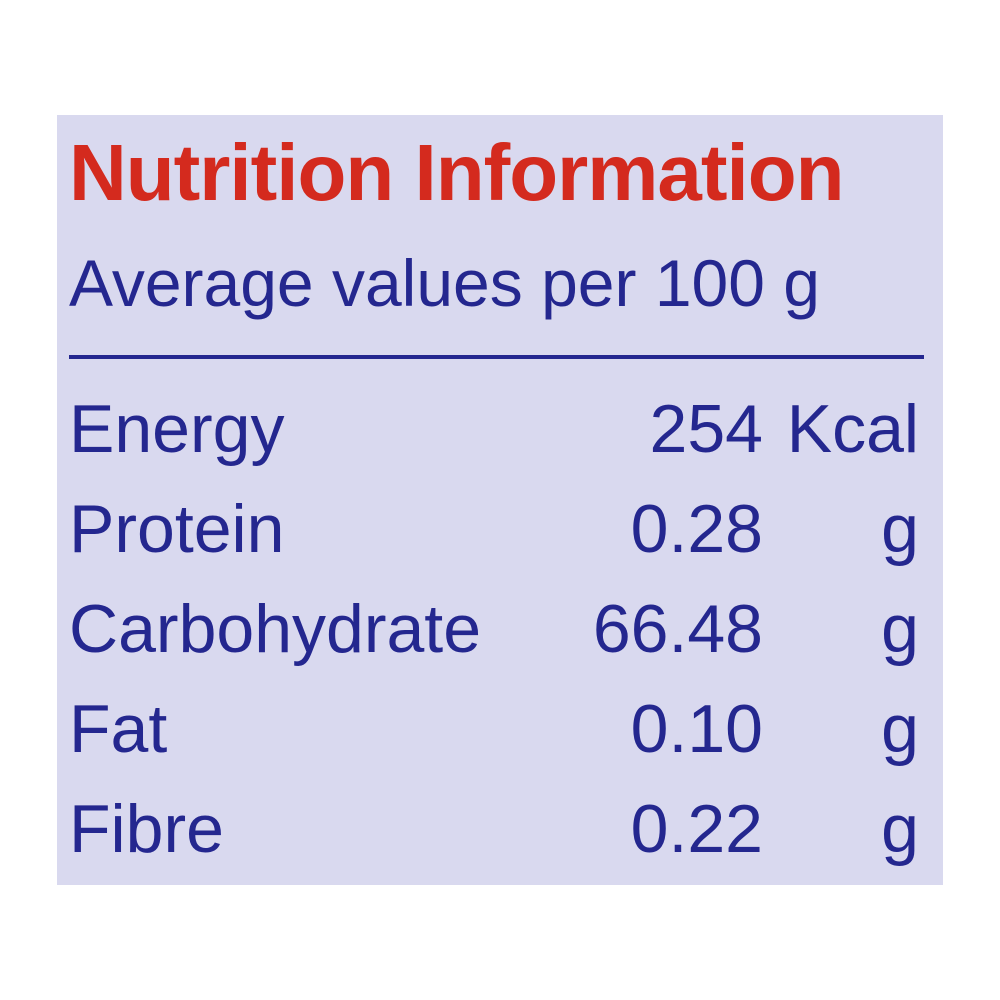 This screenshot has width=1000, height=1000. What do you see at coordinates (146, 829) in the screenshot?
I see `nutrient-name: Fibre` at bounding box center [146, 829].